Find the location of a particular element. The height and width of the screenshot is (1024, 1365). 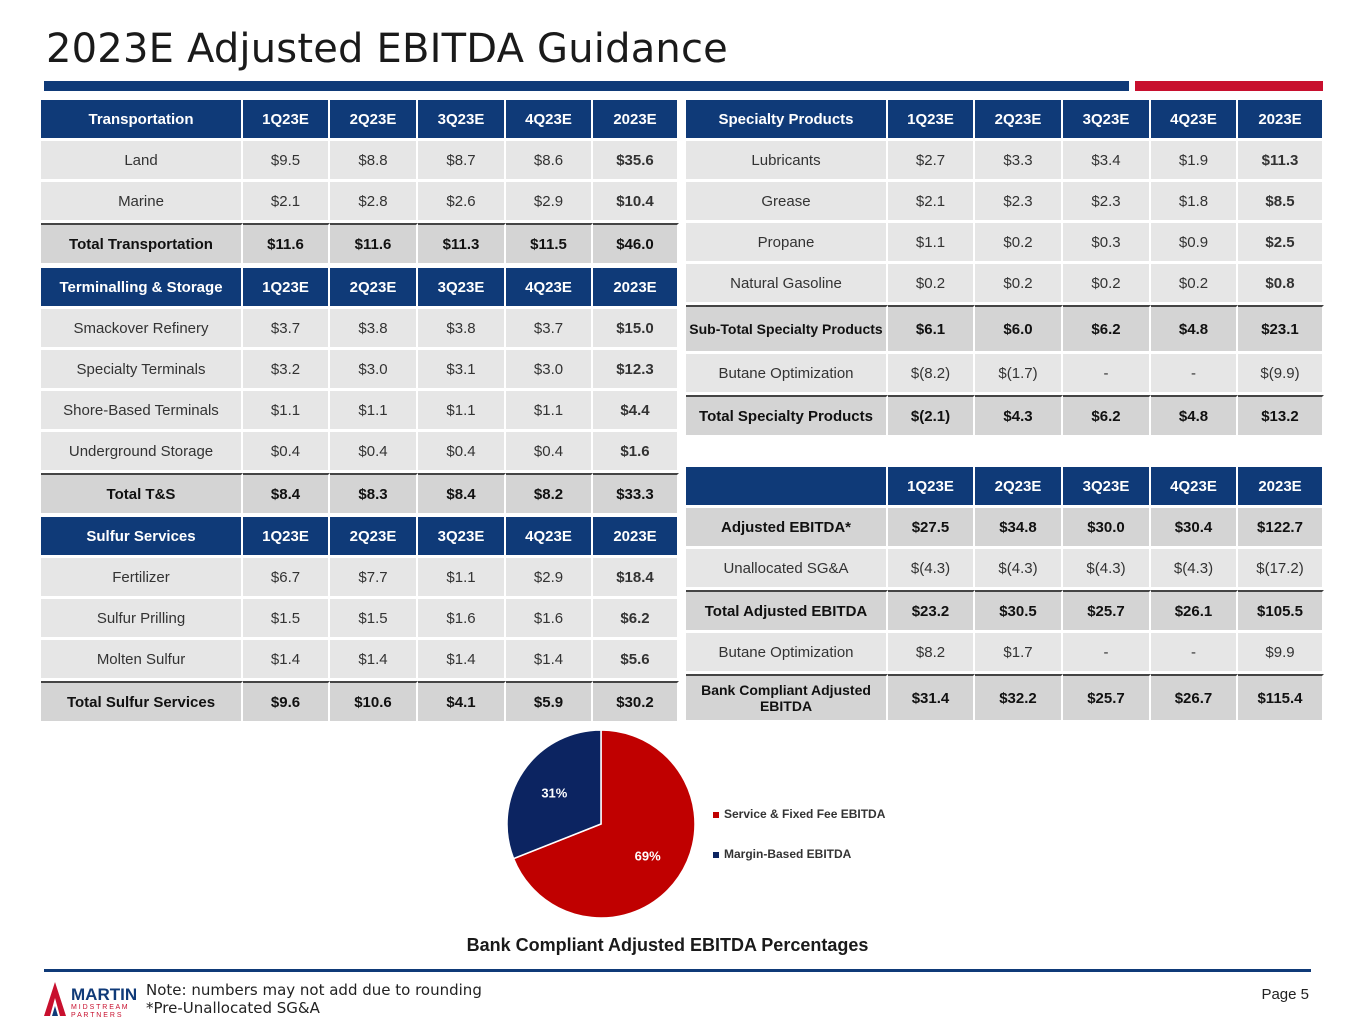

table-cell: $31.4 is located at coordinates (931, 698).